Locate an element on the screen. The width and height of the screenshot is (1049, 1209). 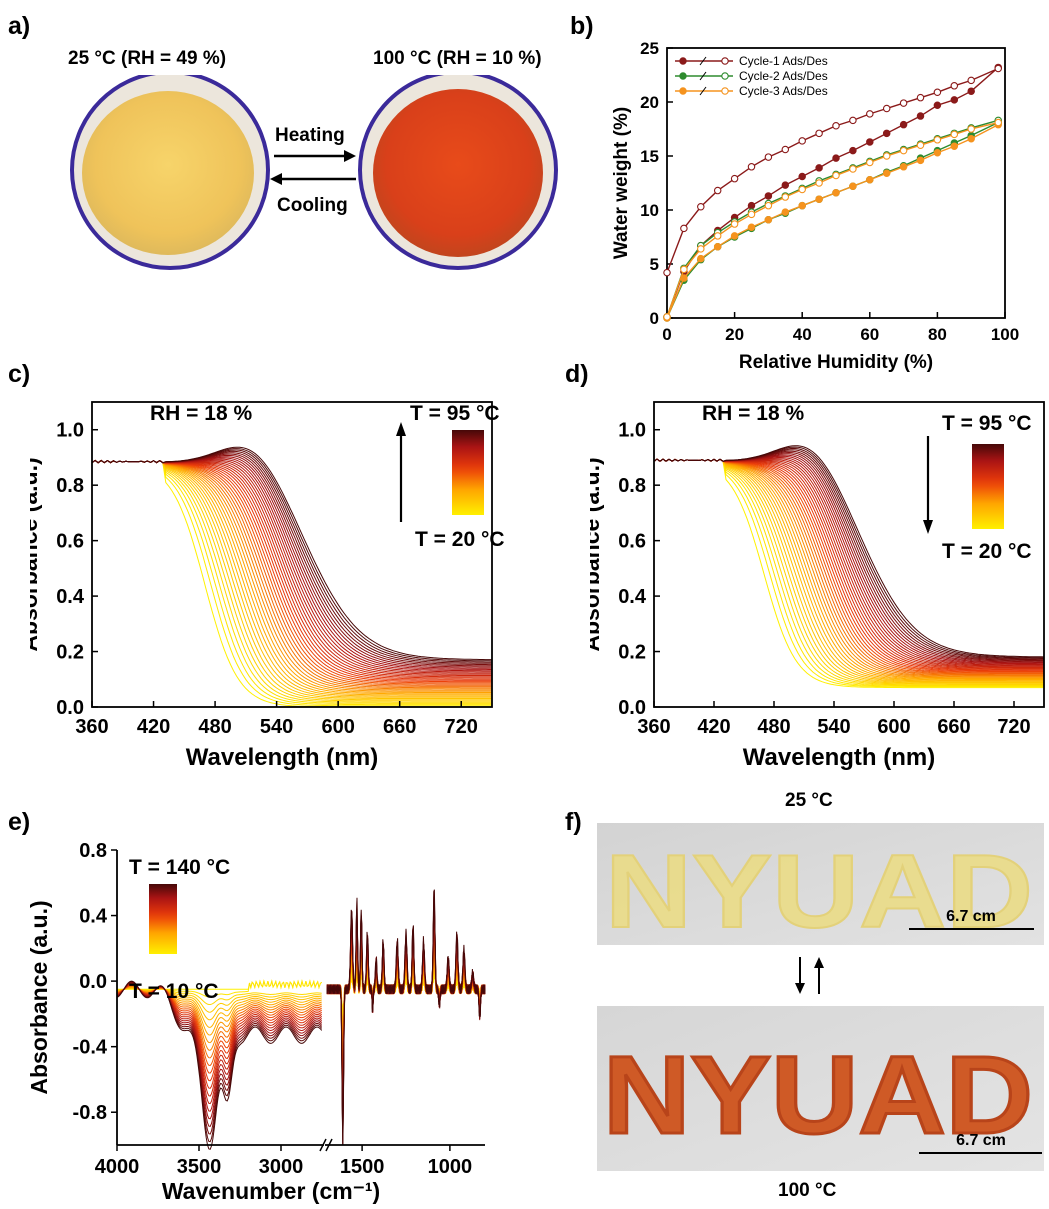
y-tick-label: -0.4 is located at coordinates (90, 1048).